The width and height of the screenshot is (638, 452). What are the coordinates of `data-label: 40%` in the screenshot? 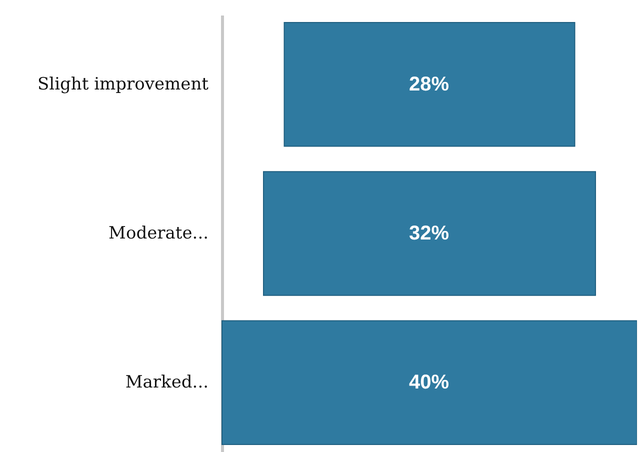 It's located at (429, 383).